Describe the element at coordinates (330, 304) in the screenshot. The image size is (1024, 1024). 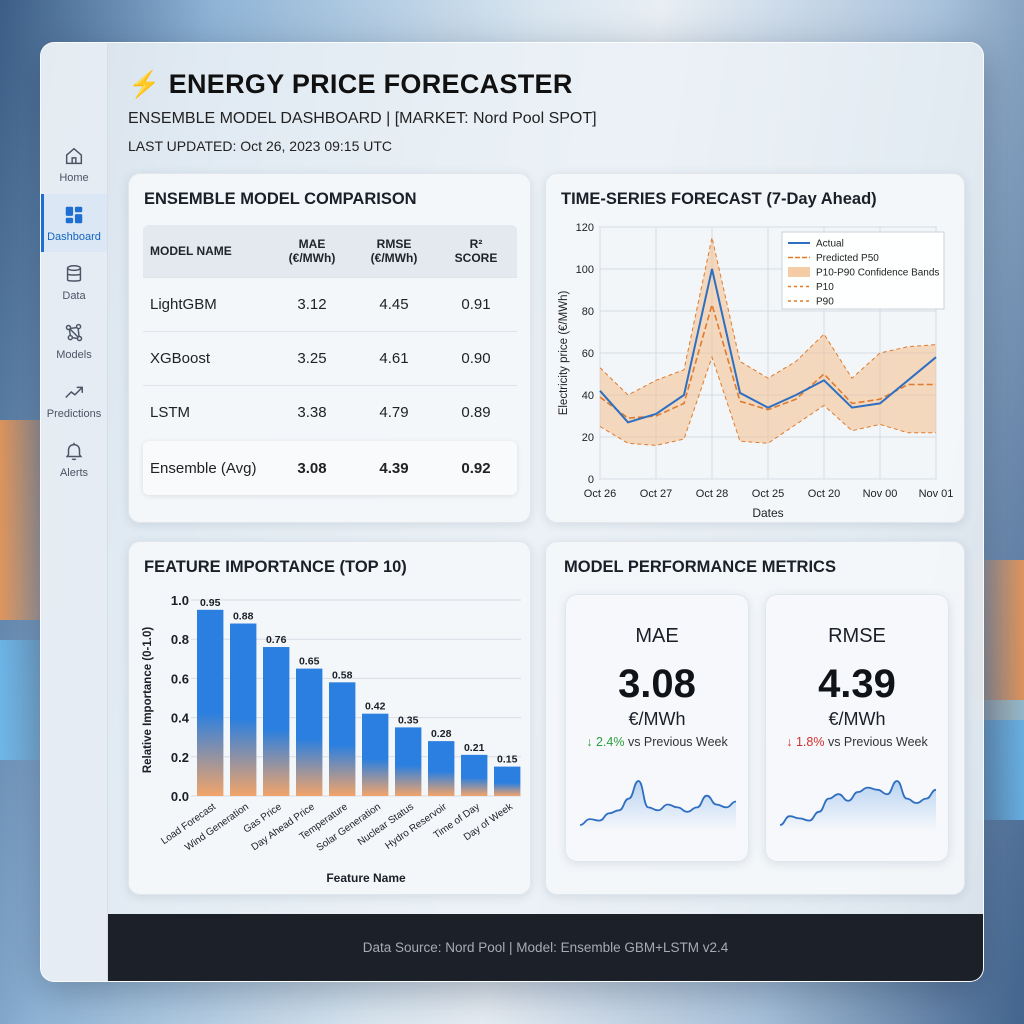
I see `table-row: LightGBM 3.12 4.45 0.91` at that location.